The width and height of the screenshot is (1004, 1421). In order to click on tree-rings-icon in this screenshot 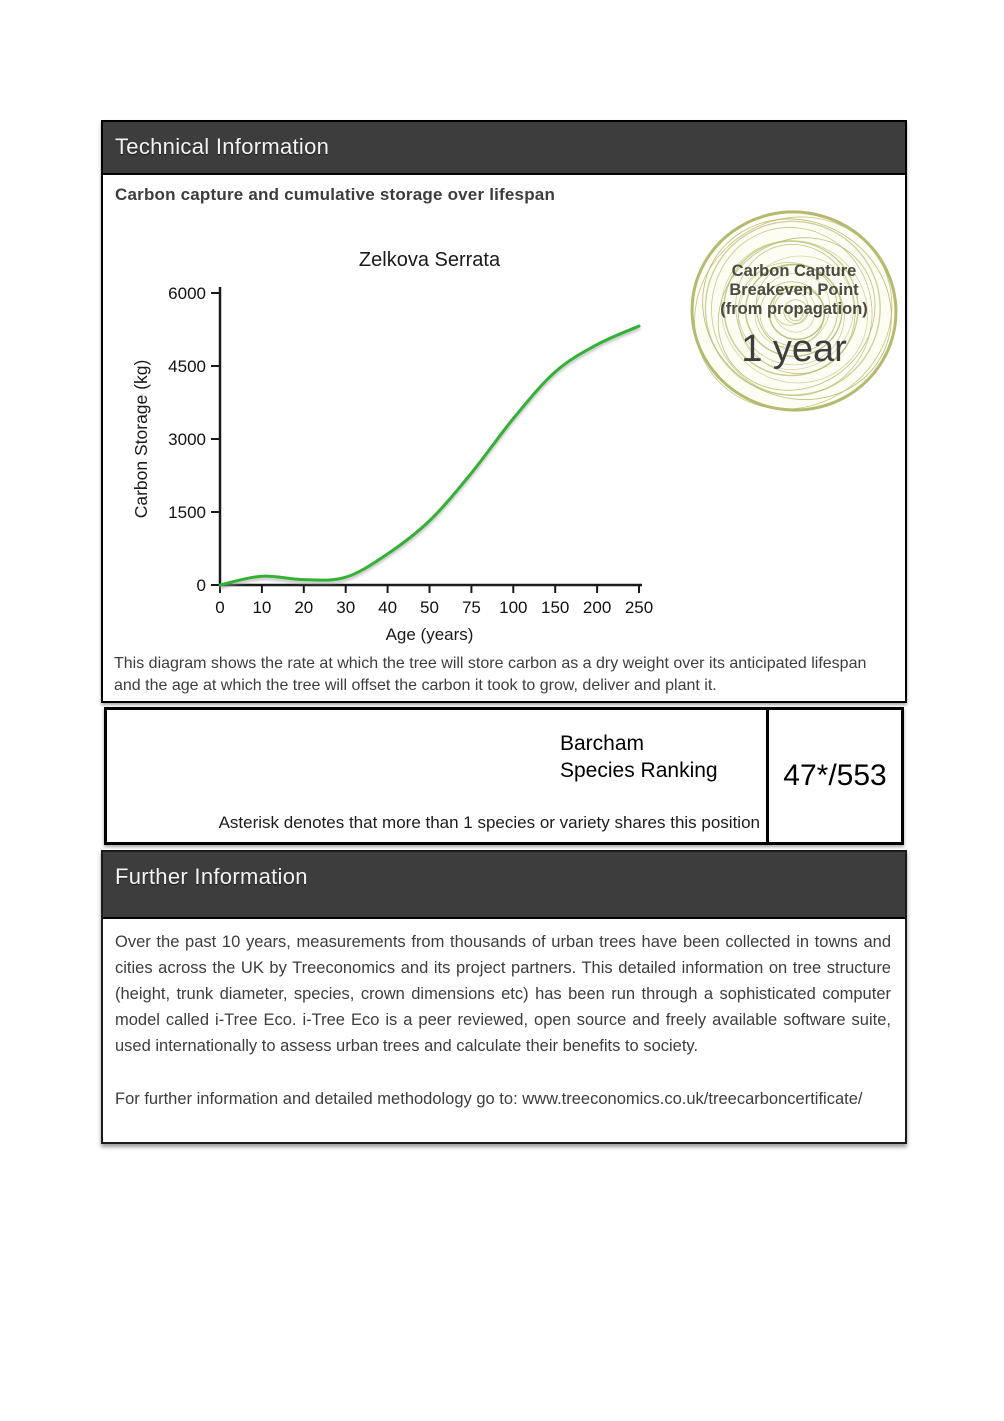, I will do `click(794, 311)`.